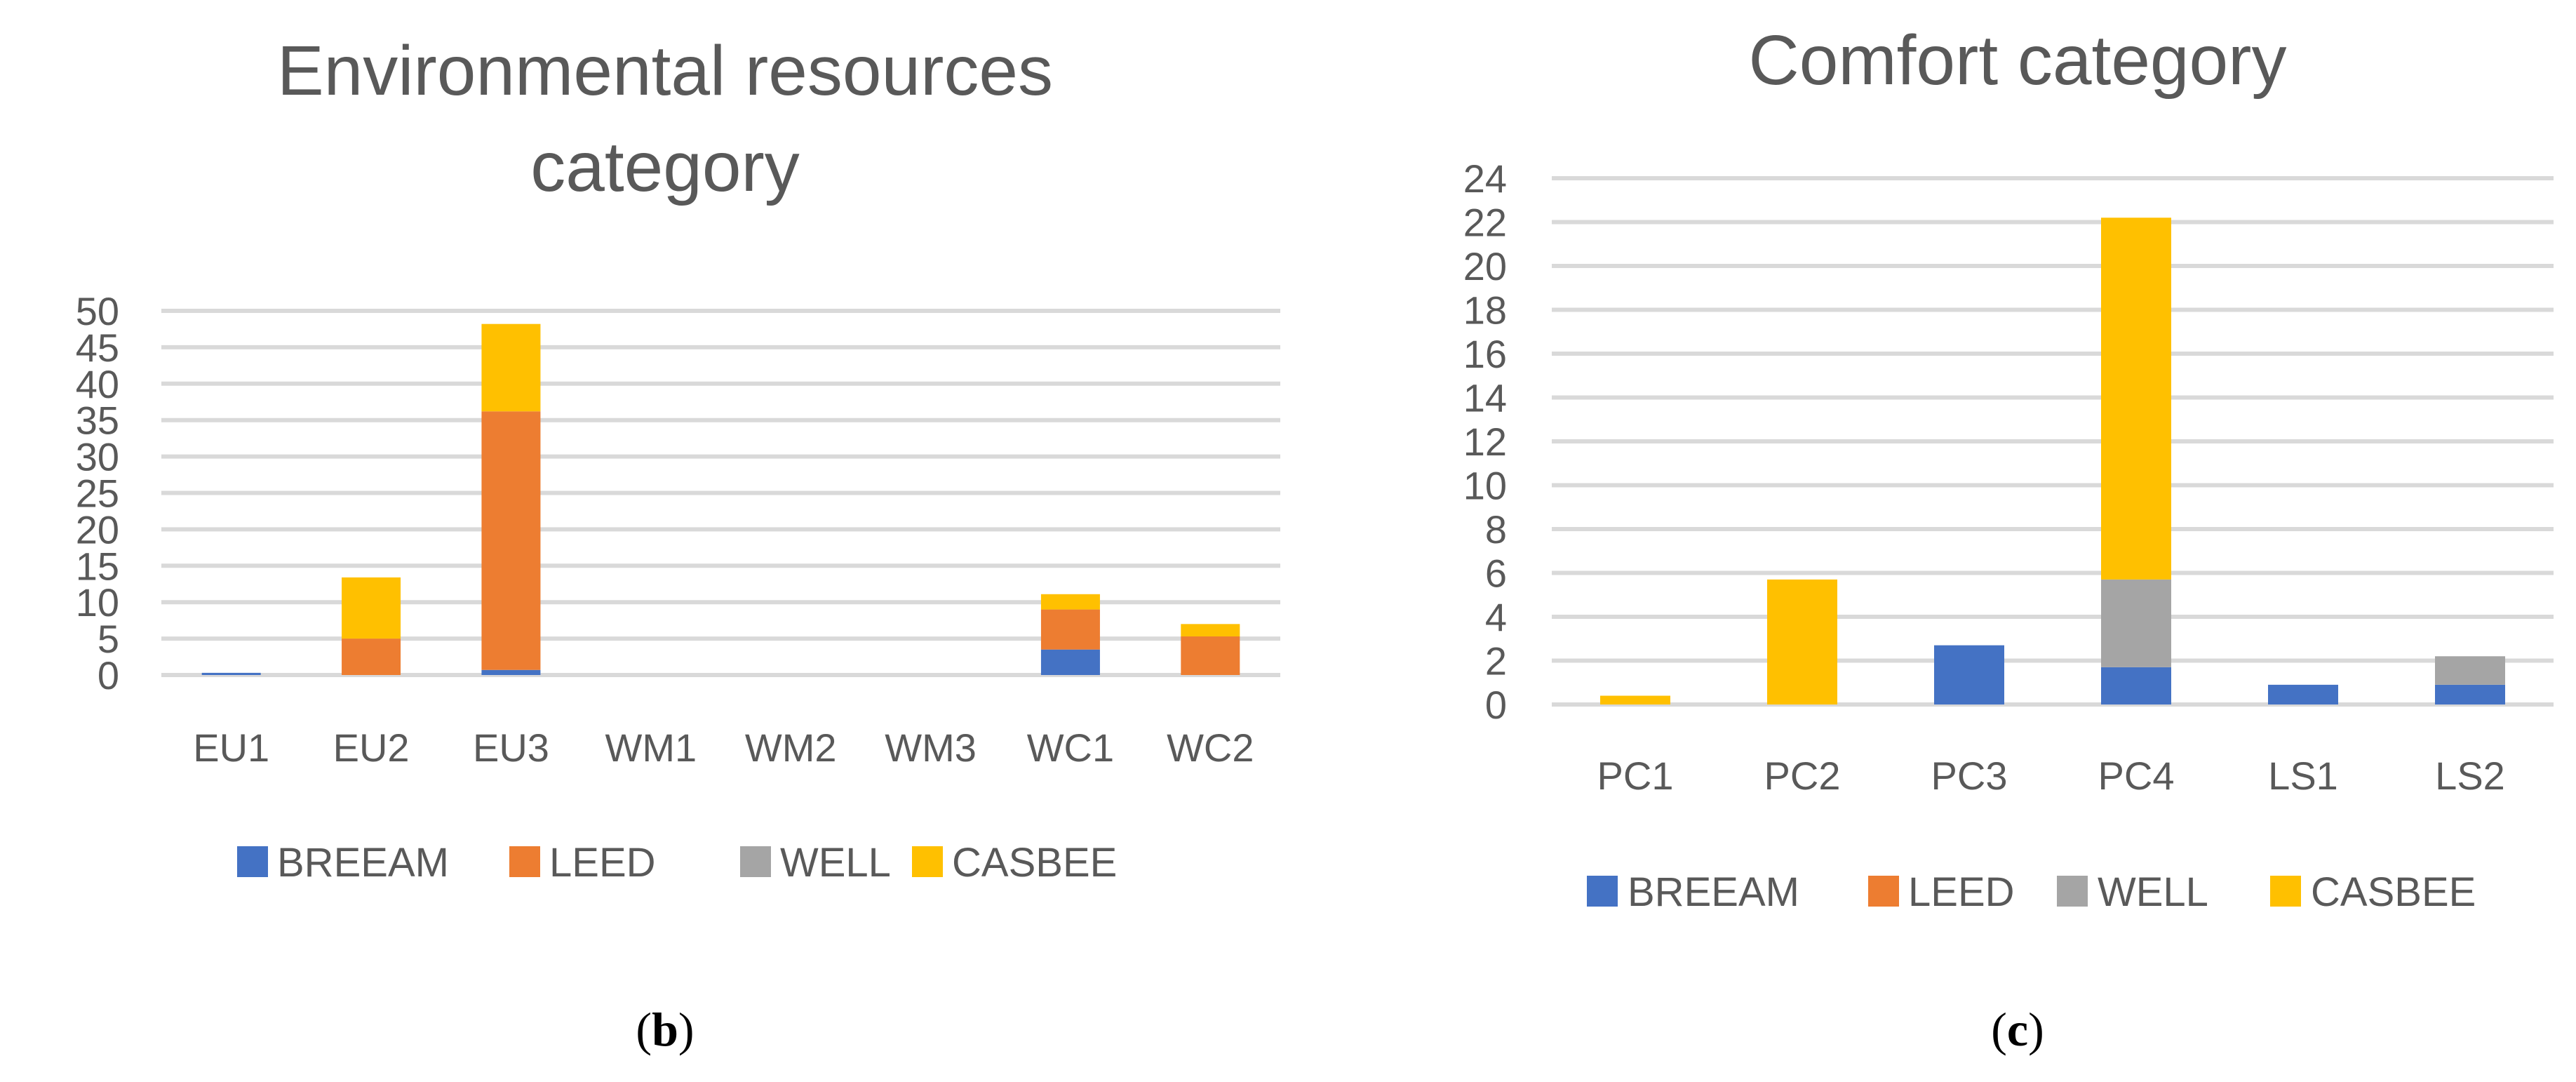 The width and height of the screenshot is (2576, 1082). Describe the element at coordinates (97, 311) in the screenshot. I see `y-tick-label: 50` at that location.